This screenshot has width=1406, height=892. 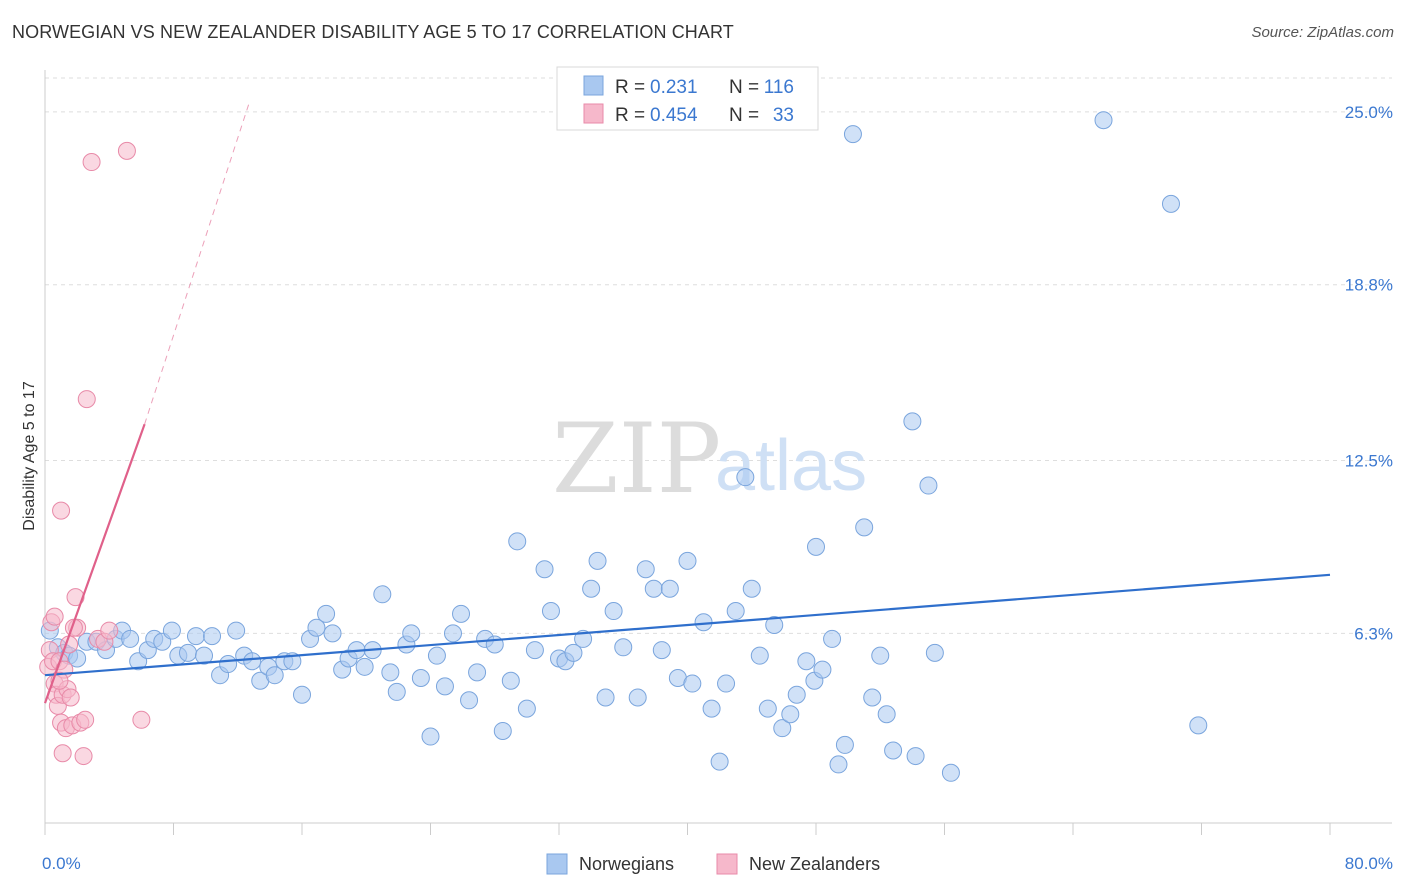 What do you see at coordinates (29, 456) in the screenshot?
I see `y-axis-label: Disability Age 5 to 17` at bounding box center [29, 456].